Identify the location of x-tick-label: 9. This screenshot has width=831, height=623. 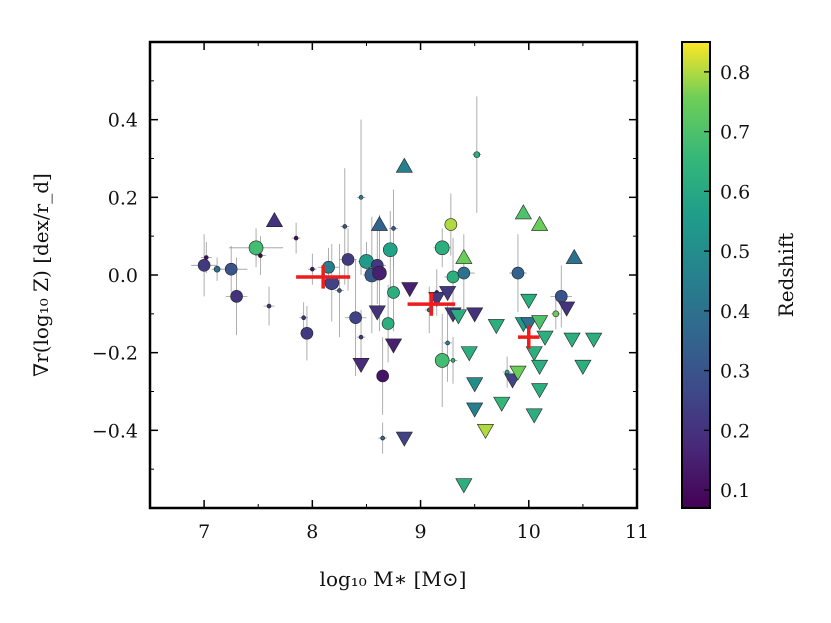
(421, 532).